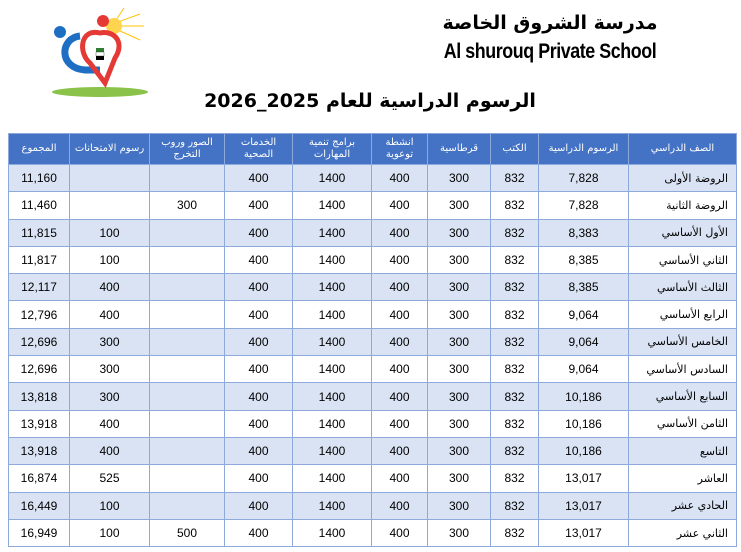  I want to click on column-header: انشطة توعوية, so click(399, 149).